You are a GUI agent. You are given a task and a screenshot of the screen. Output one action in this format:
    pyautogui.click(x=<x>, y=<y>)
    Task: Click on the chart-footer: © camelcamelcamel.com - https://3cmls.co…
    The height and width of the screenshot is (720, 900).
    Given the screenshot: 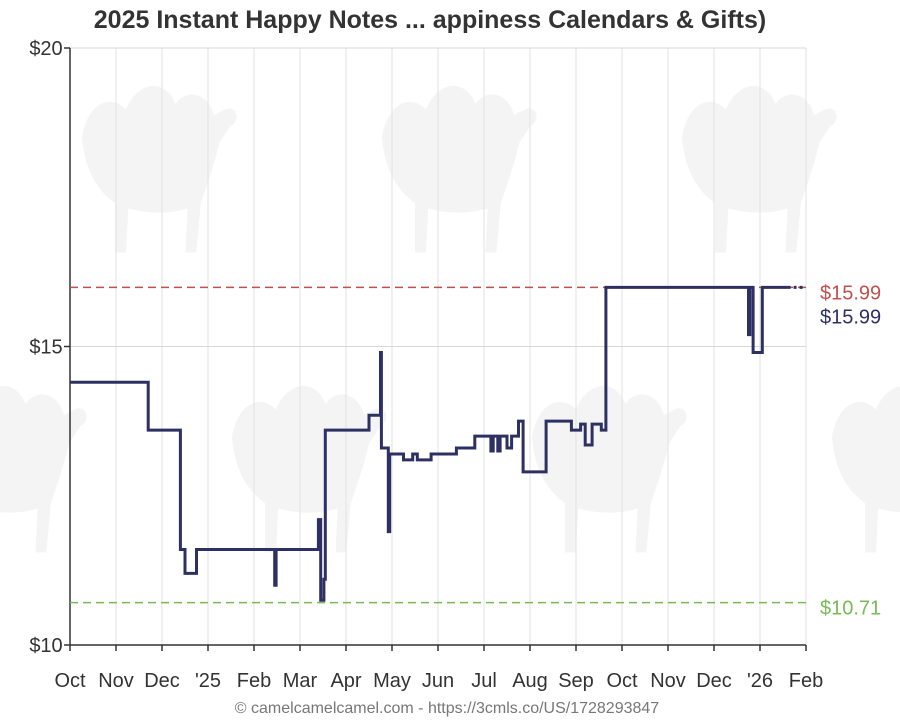 What is the action you would take?
    pyautogui.click(x=447, y=708)
    